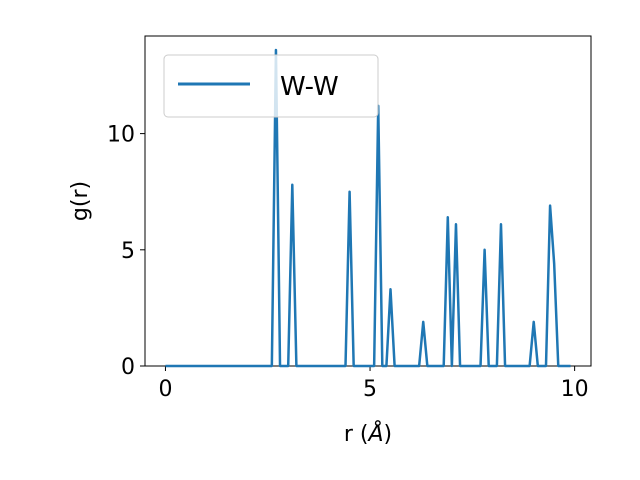 The height and width of the screenshot is (480, 640). What do you see at coordinates (309, 87) in the screenshot?
I see `legend-label: W-W` at bounding box center [309, 87].